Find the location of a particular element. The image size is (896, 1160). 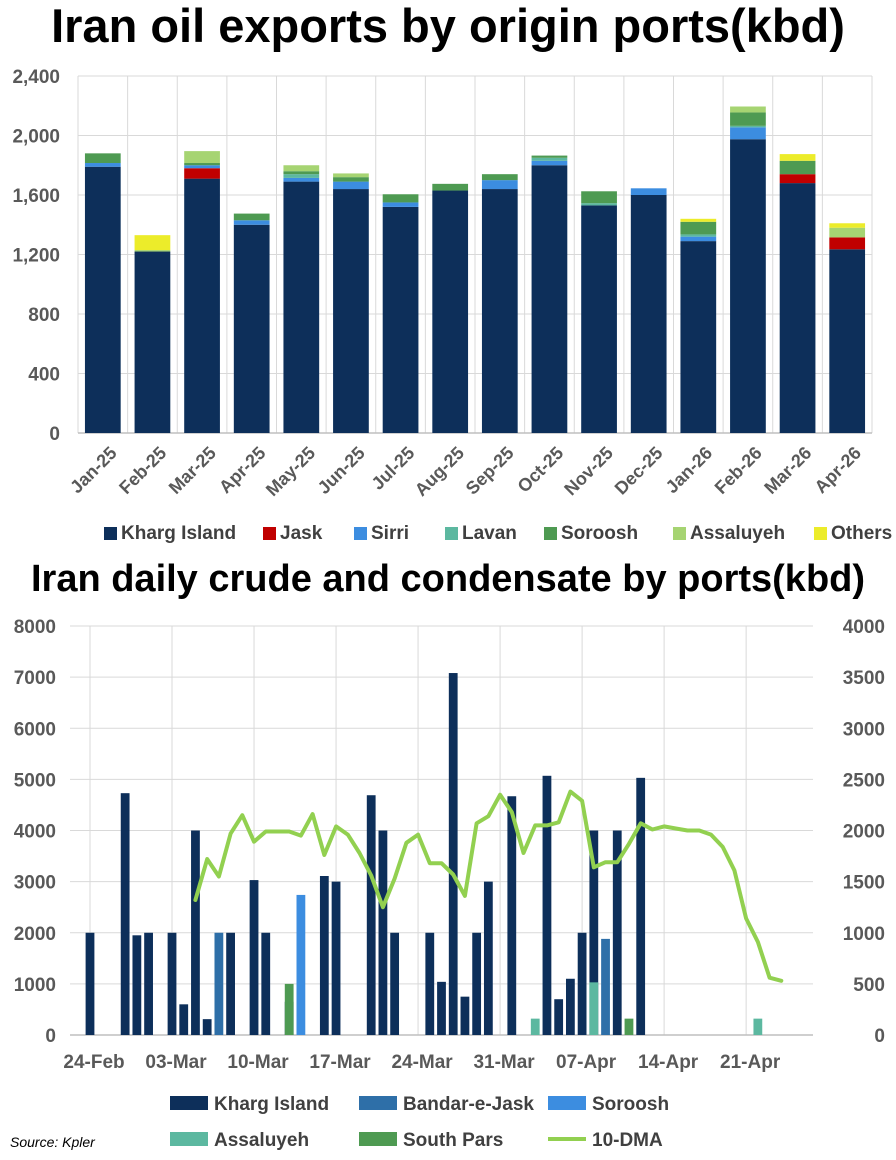

legend-label-sirri: Sirri is located at coordinates (390, 533).